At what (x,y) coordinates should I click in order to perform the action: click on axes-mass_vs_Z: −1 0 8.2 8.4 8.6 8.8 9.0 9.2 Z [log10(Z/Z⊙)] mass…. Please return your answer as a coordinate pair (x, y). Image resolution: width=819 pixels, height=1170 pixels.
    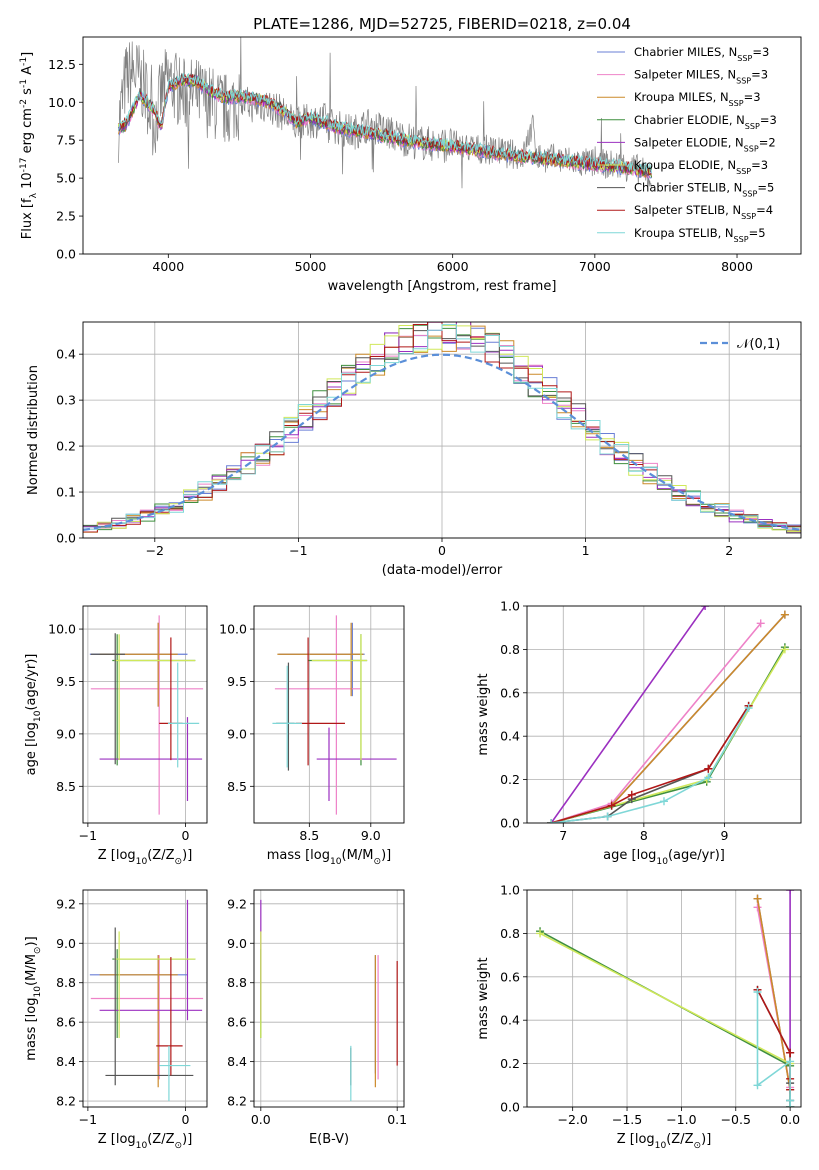
    Looking at the image, I should click on (116, 1020).